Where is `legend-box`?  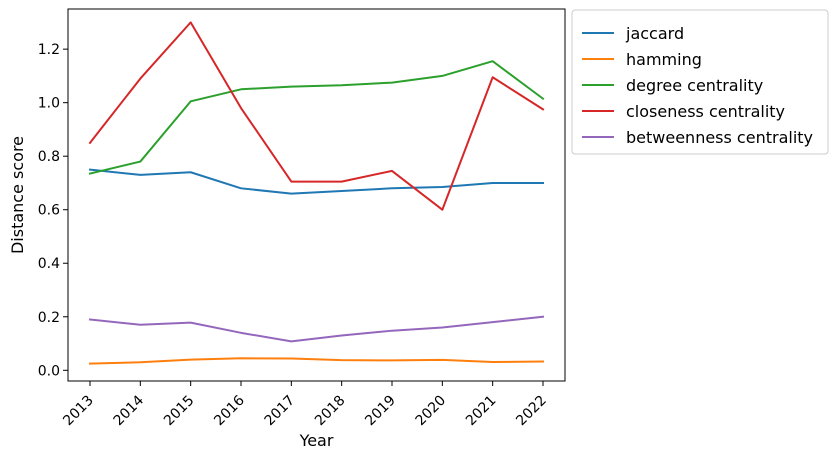 legend-box is located at coordinates (700, 82).